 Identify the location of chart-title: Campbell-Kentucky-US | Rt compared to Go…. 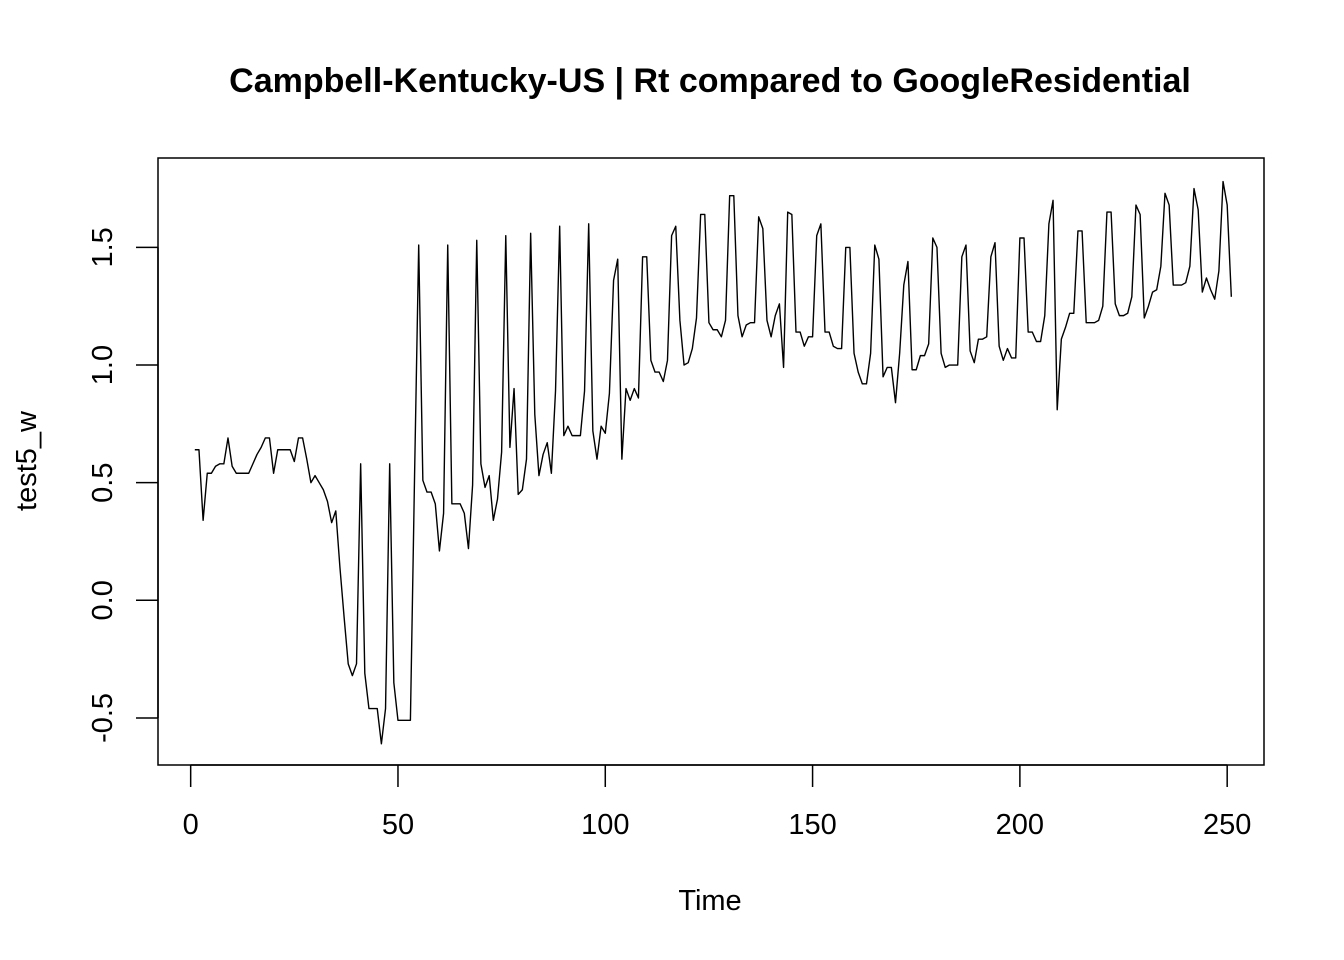
(710, 81).